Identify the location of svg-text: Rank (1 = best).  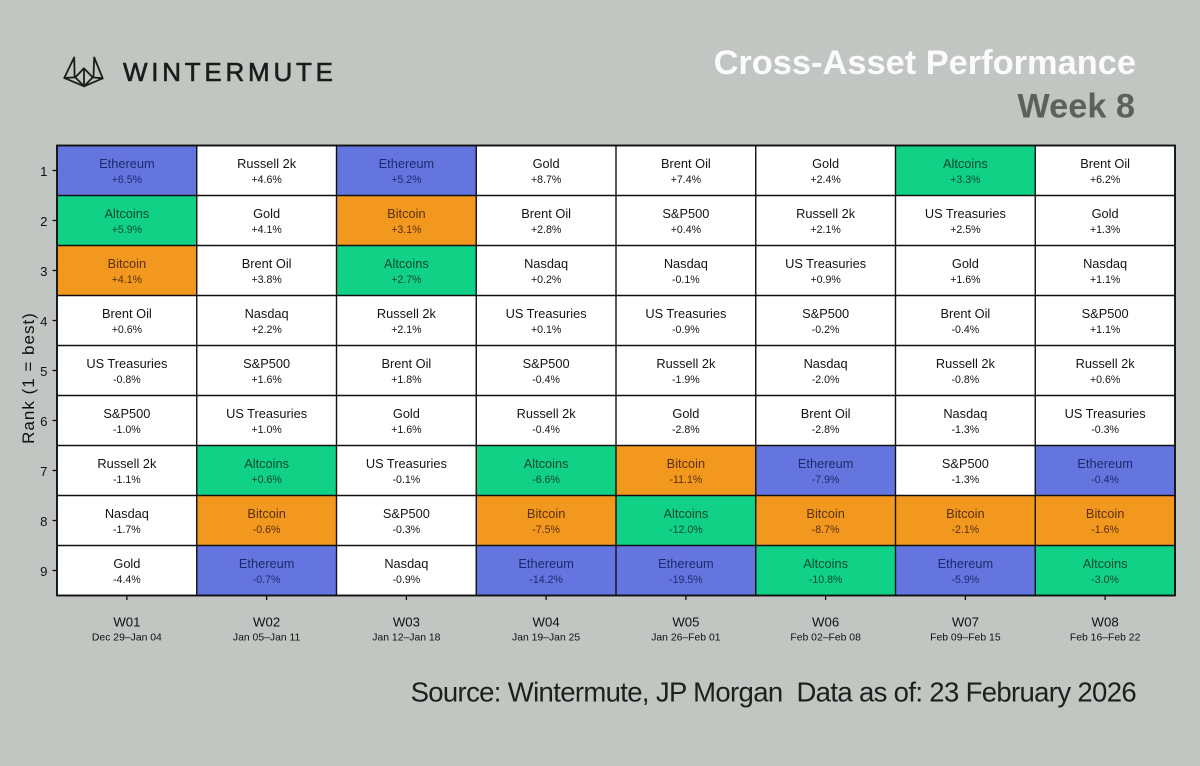
(28, 378).